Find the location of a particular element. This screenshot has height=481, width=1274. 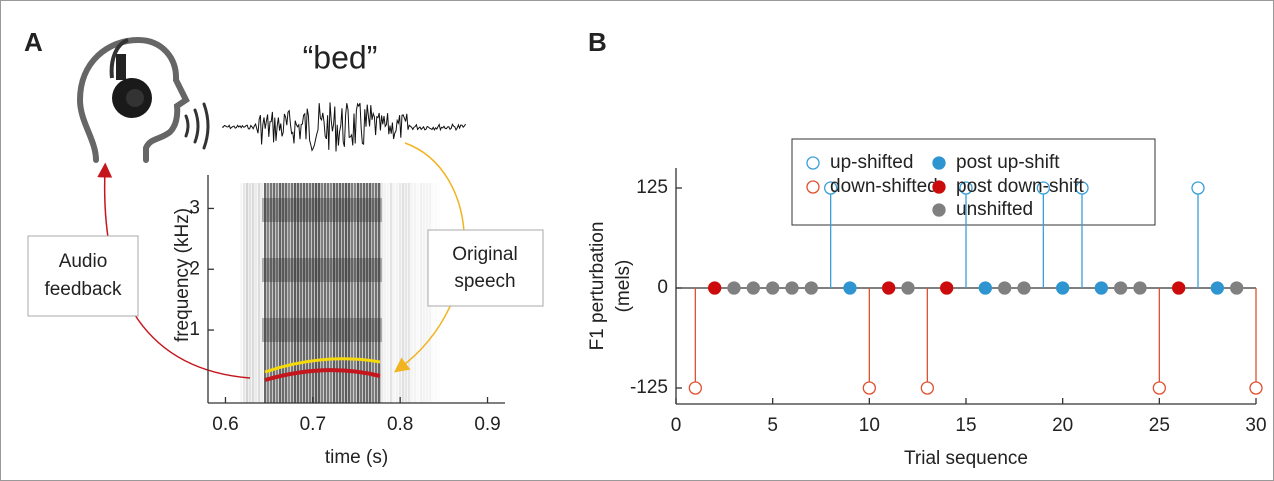

x-axis-label: Trial sequence is located at coordinates (966, 458).